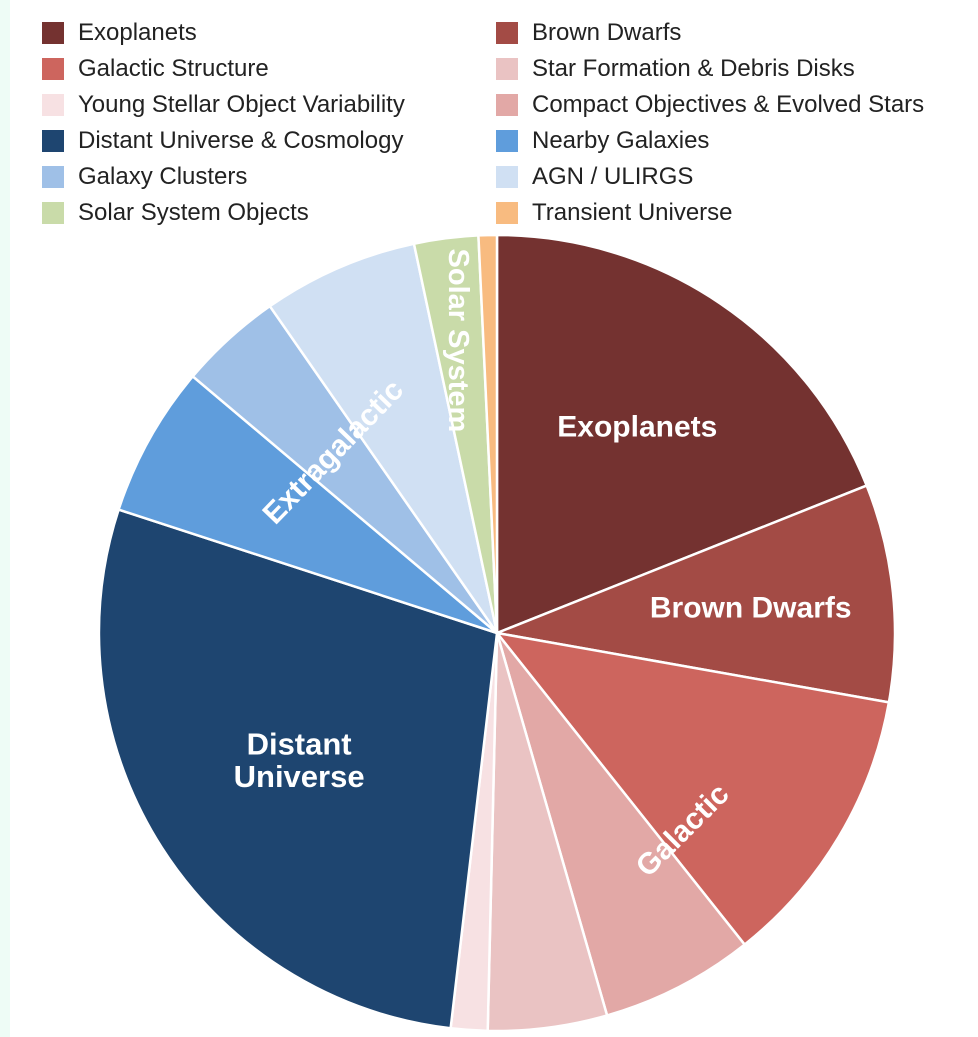 The image size is (978, 1037). Describe the element at coordinates (241, 140) in the screenshot. I see `legend-label: Distant Universe & Cosmology` at that location.